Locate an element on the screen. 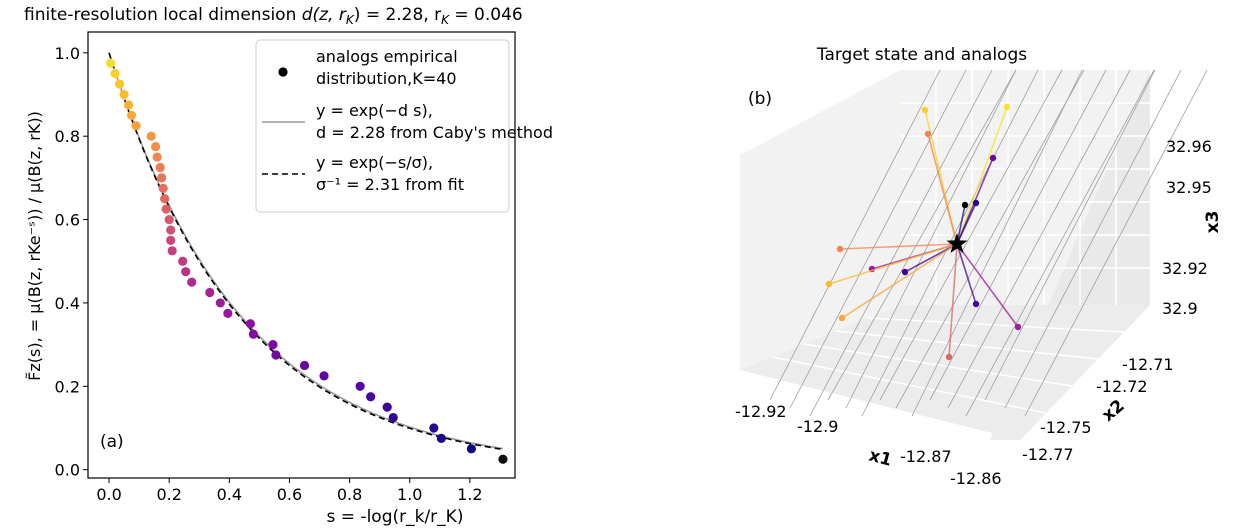 The width and height of the screenshot is (1237, 530). chart-a-legend-label: analogs empirical is located at coordinates (387, 56).